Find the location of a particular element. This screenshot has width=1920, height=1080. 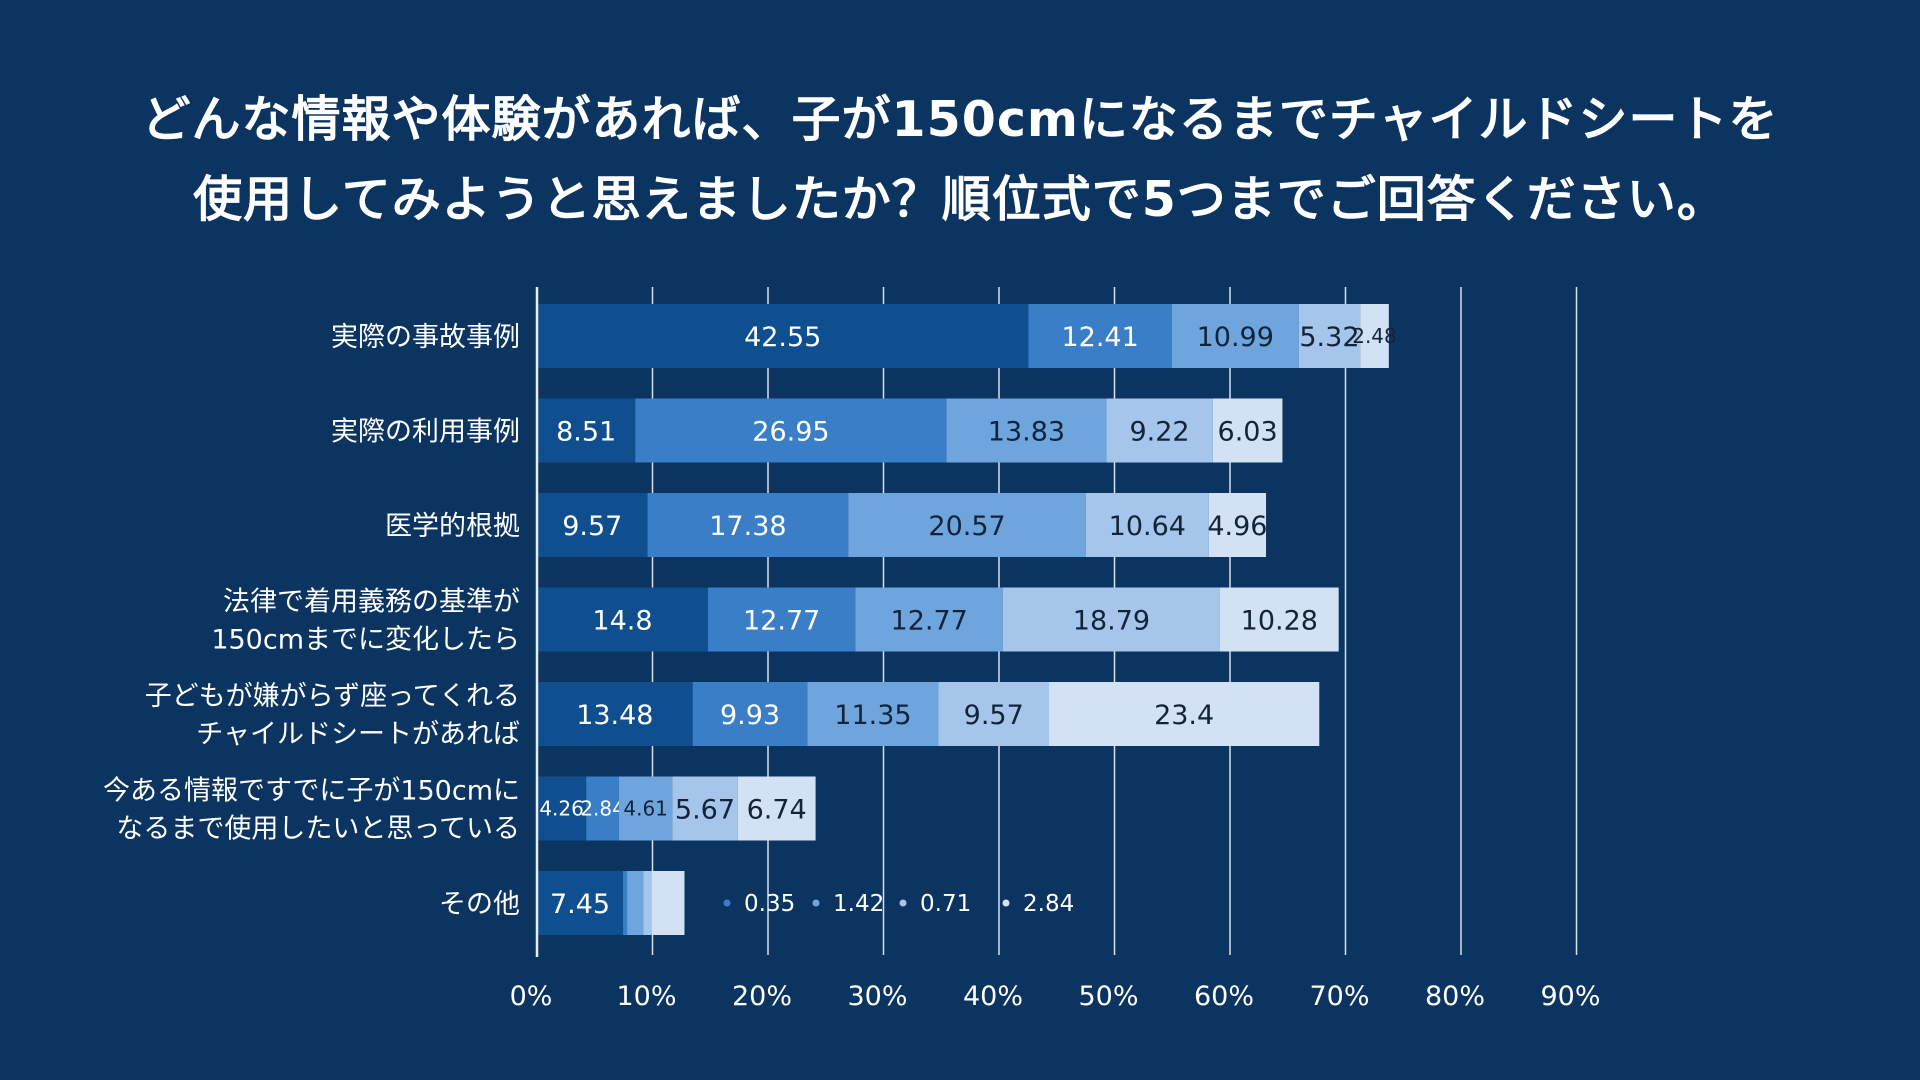

category-label-line: チャイルドシートがあれば is located at coordinates (358, 734).